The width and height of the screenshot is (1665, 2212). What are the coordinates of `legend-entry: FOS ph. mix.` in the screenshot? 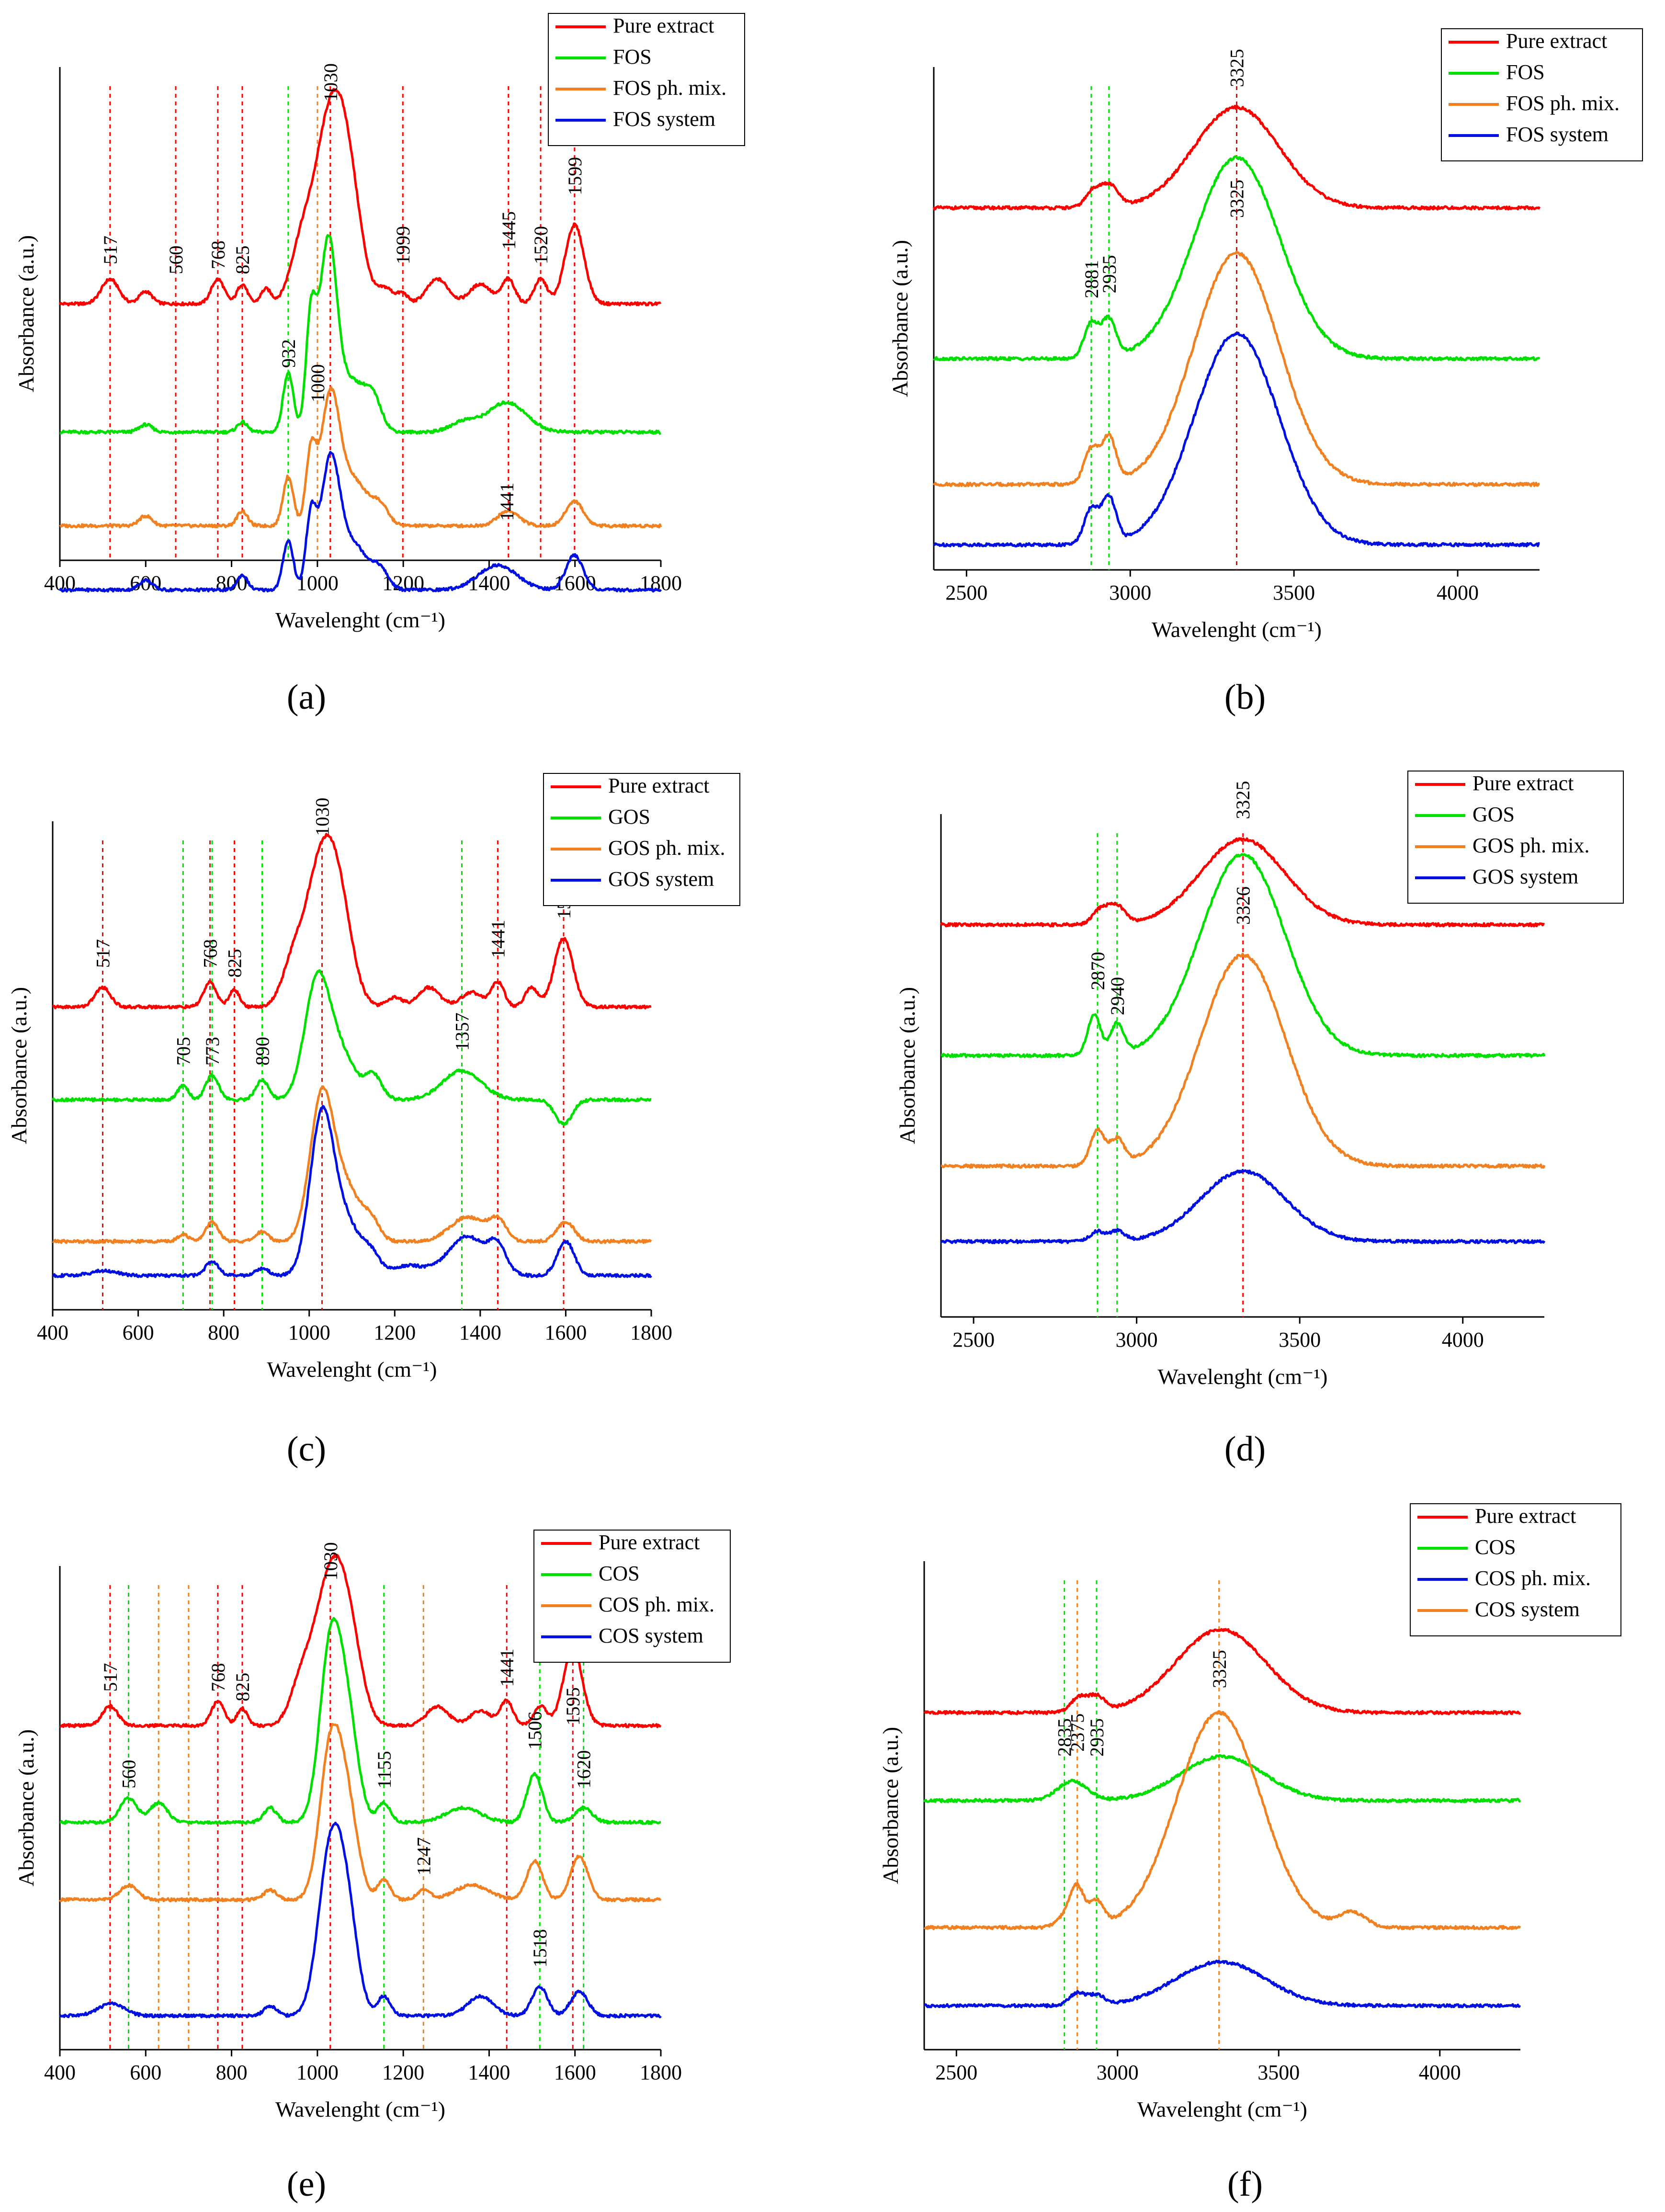 It's located at (669, 88).